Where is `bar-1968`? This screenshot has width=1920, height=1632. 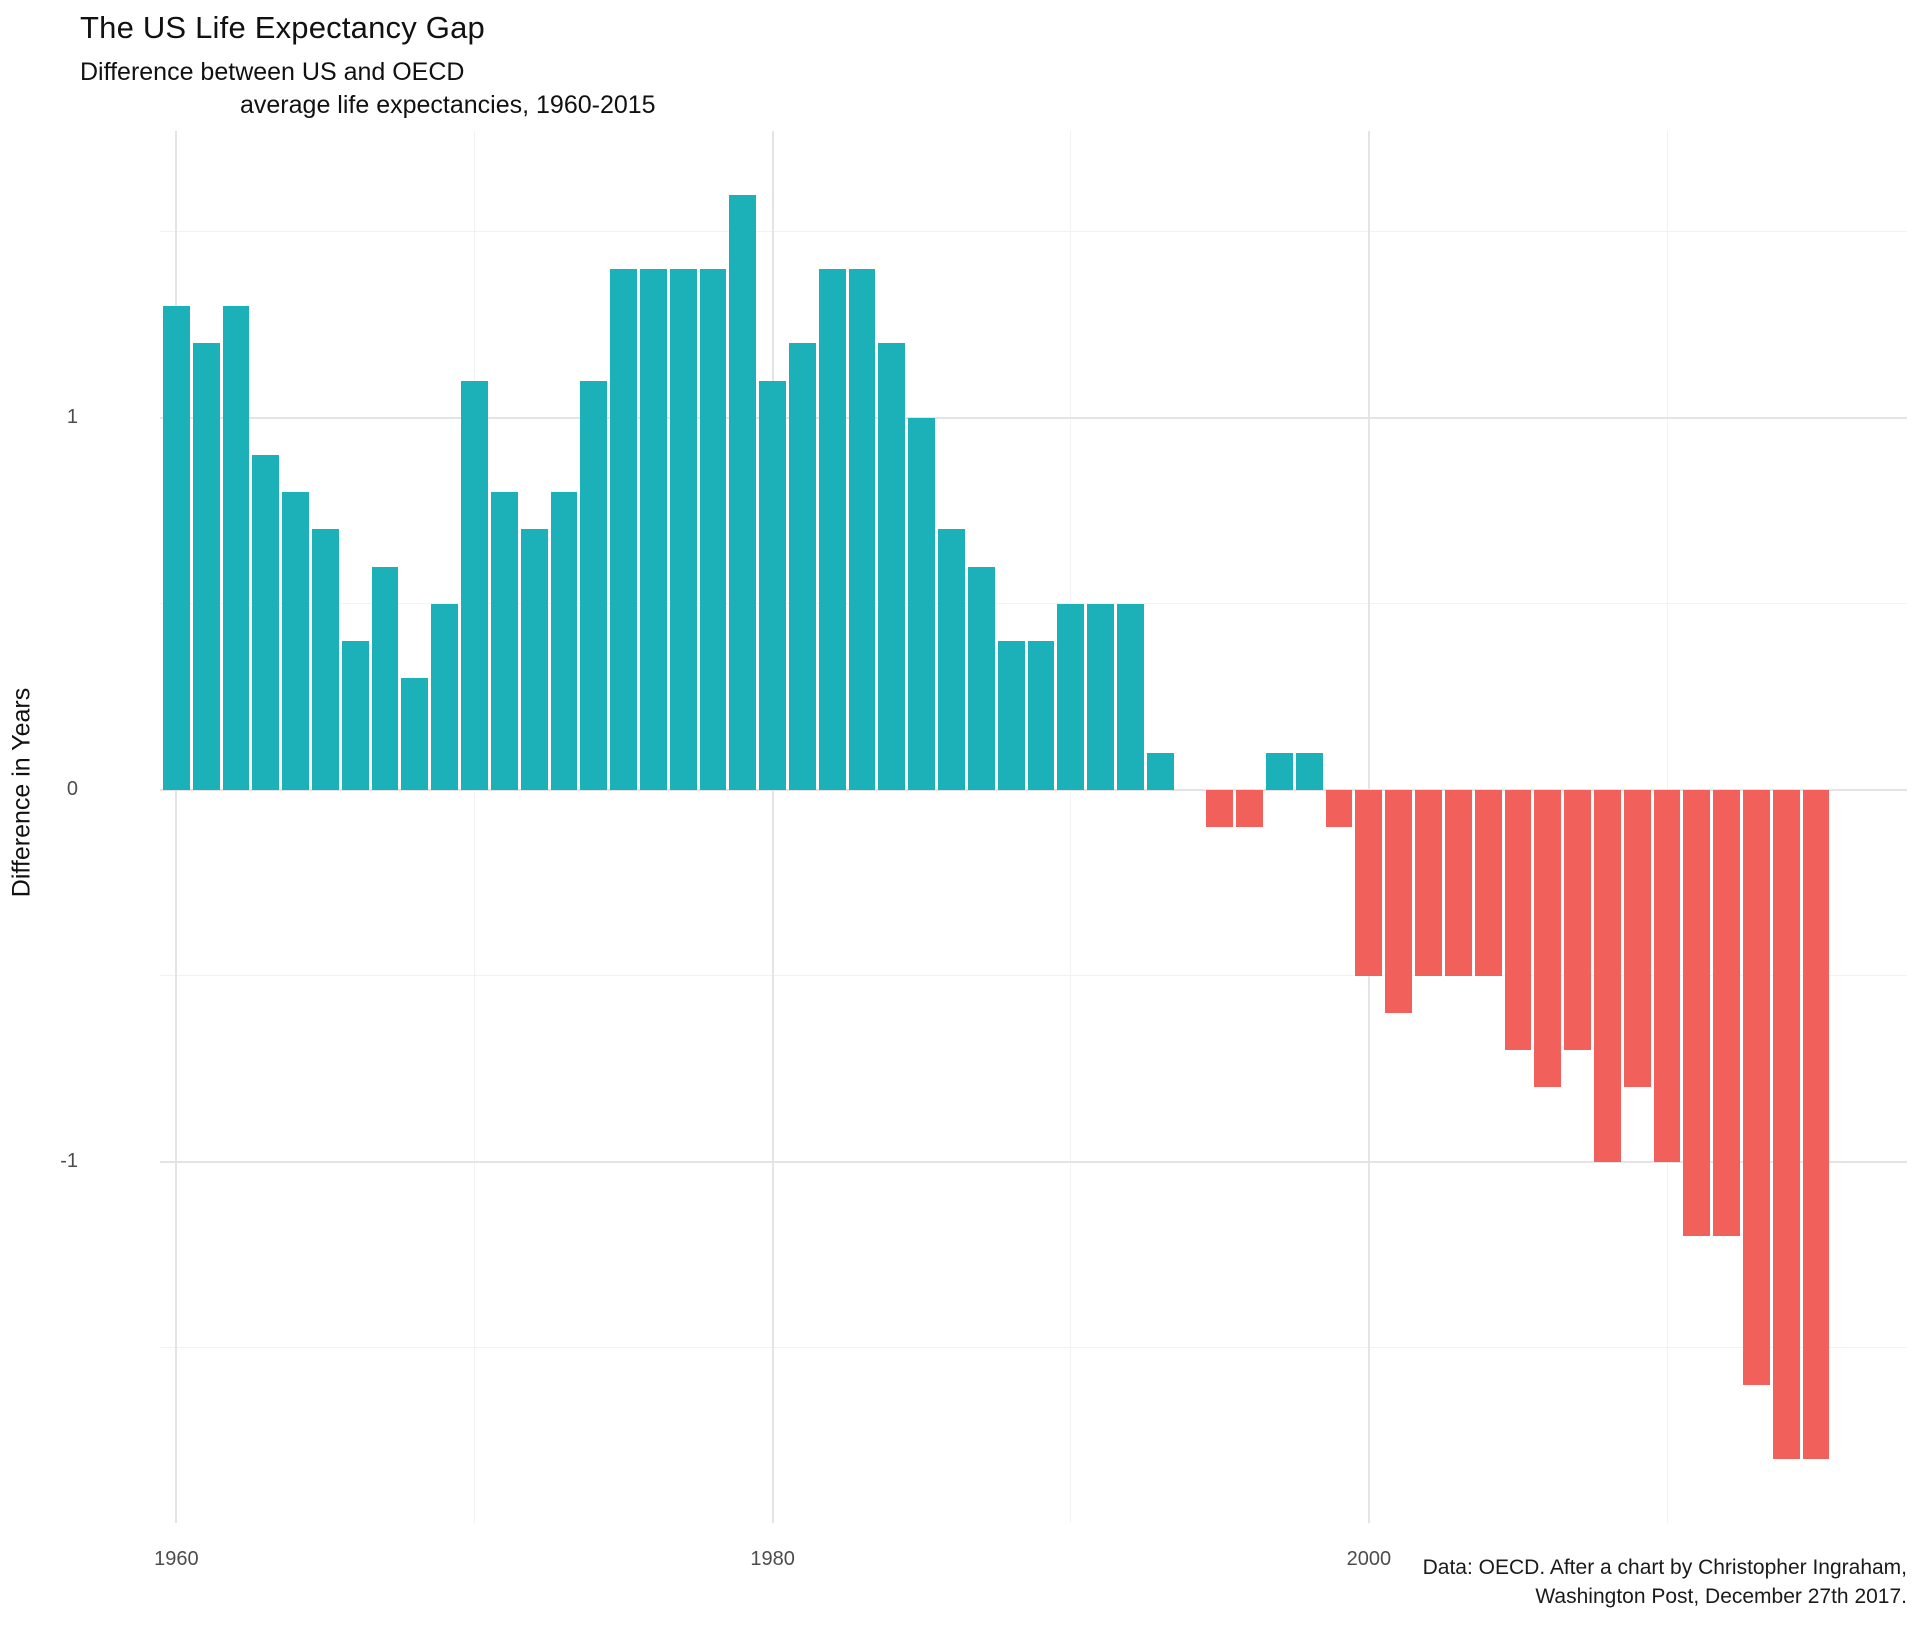
bar-1968 is located at coordinates (415, 734).